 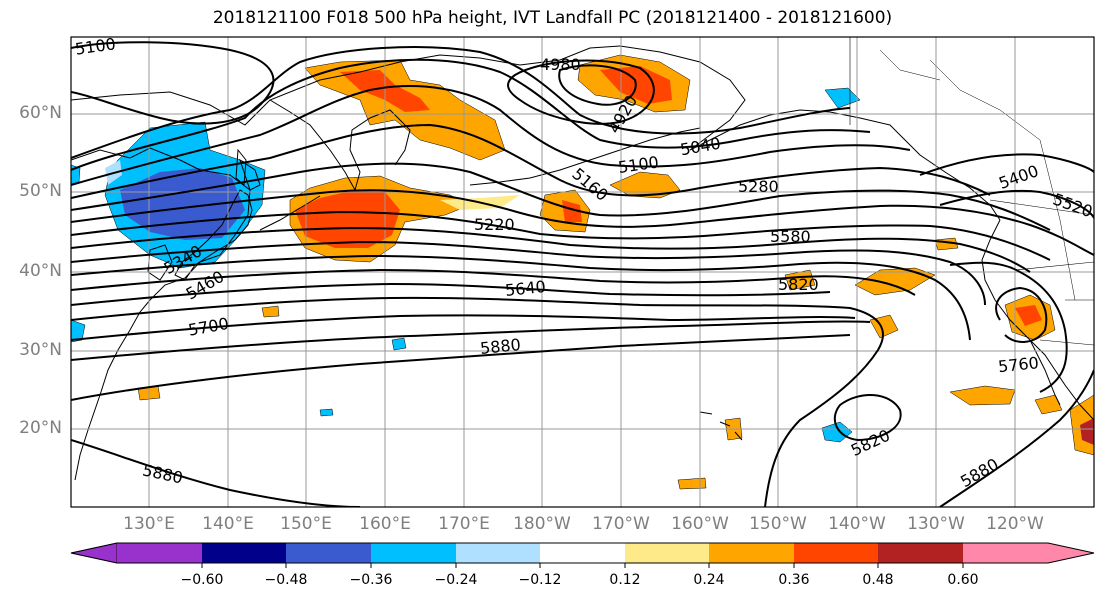 I want to click on lon-tick-label: 120°W, so click(x=1015, y=524).